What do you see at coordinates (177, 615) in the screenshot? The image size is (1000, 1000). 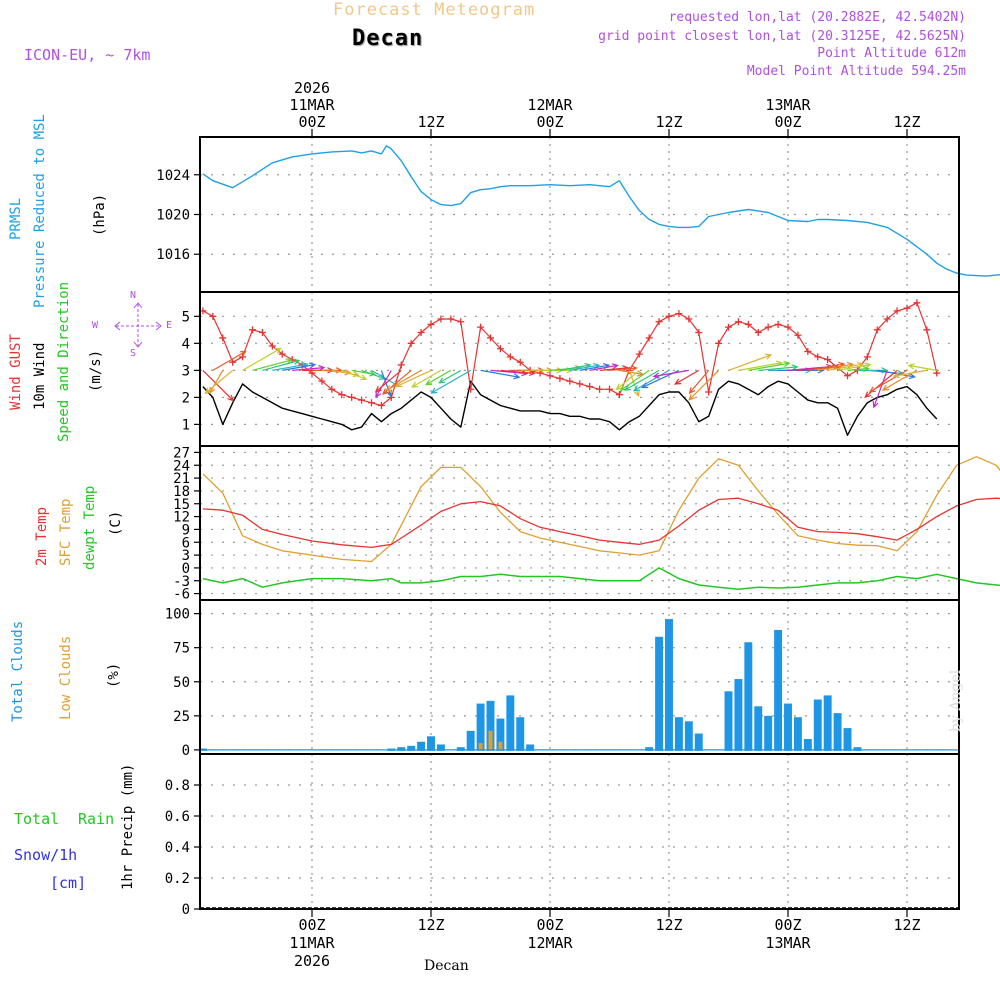 I see `ytick-label: 100` at bounding box center [177, 615].